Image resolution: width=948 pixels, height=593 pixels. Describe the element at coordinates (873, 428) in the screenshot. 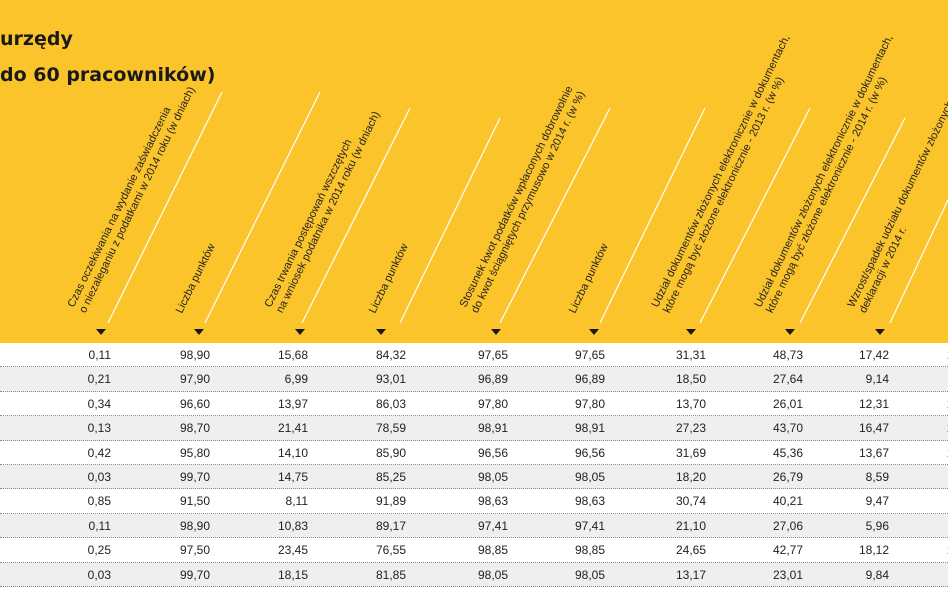

I see `table-cell: 16,47` at that location.